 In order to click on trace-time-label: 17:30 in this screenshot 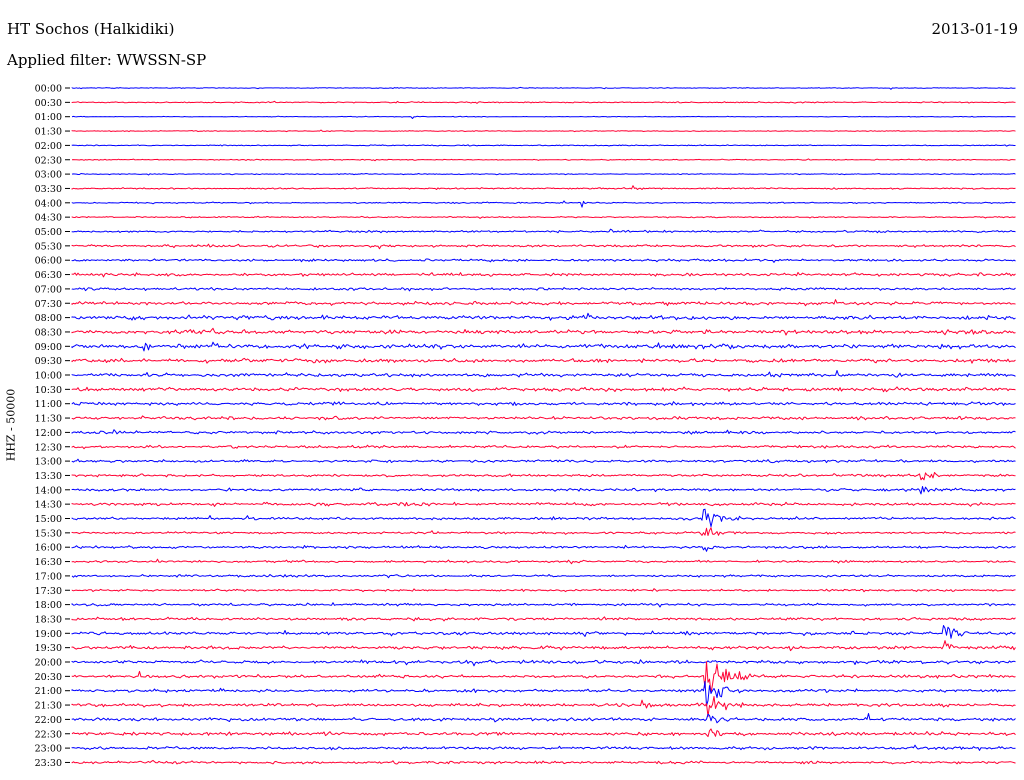, I will do `click(48, 591)`.